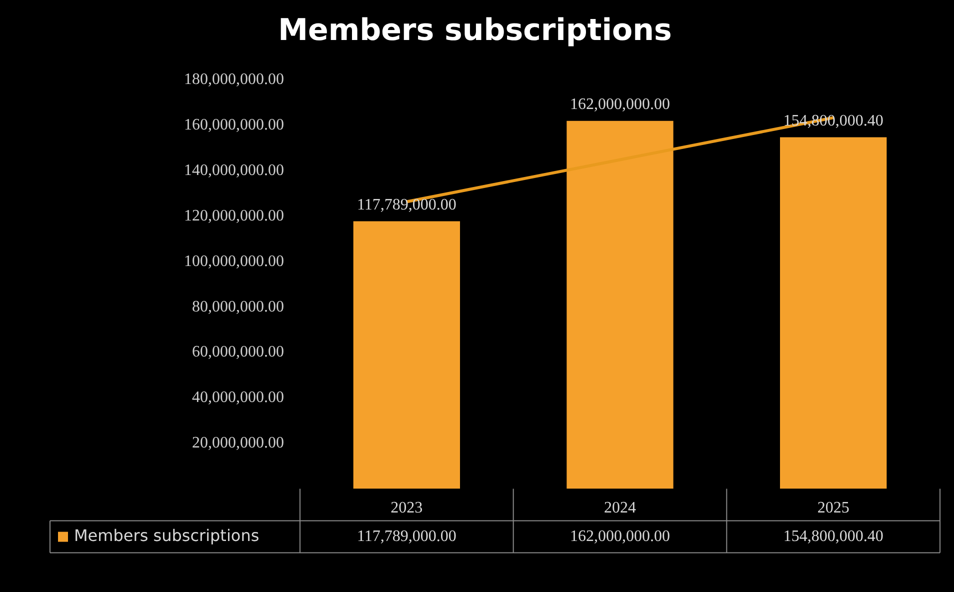  I want to click on data-label: 162,000,000.00, so click(620, 537).